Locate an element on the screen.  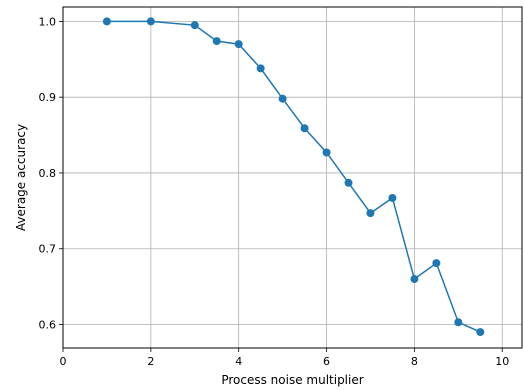
y-tick-label: 1.0 is located at coordinates (48, 21).